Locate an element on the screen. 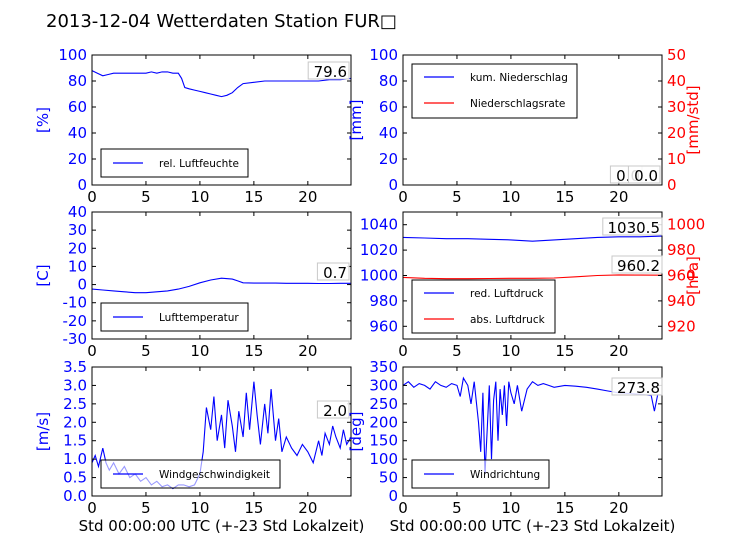  y-tick-label: 960 is located at coordinates (383, 326).